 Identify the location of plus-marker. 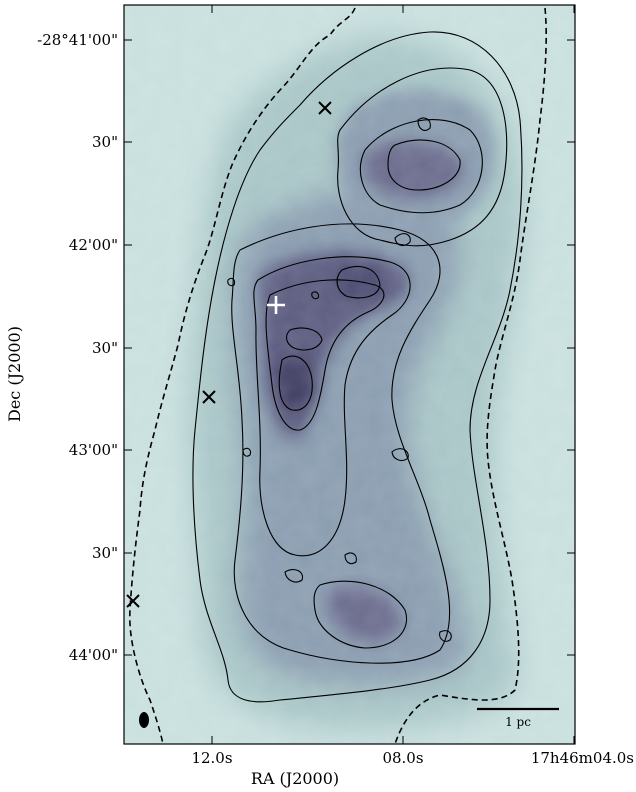
(276, 305).